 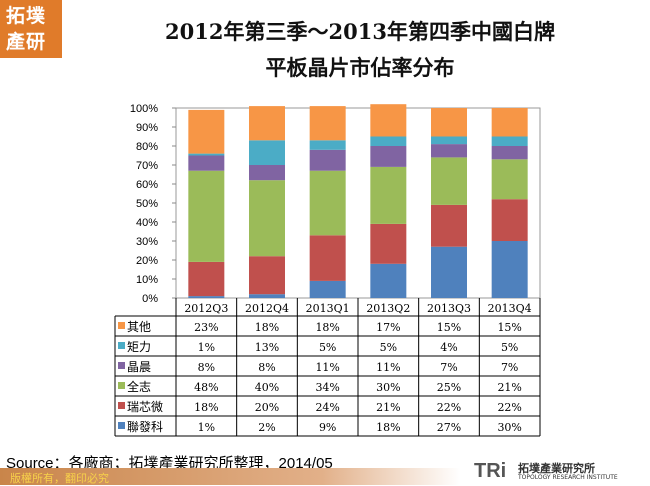 I want to click on source-note: Source：各廠商；拓墣產業研究所整理，2014/05, so click(x=169, y=463).